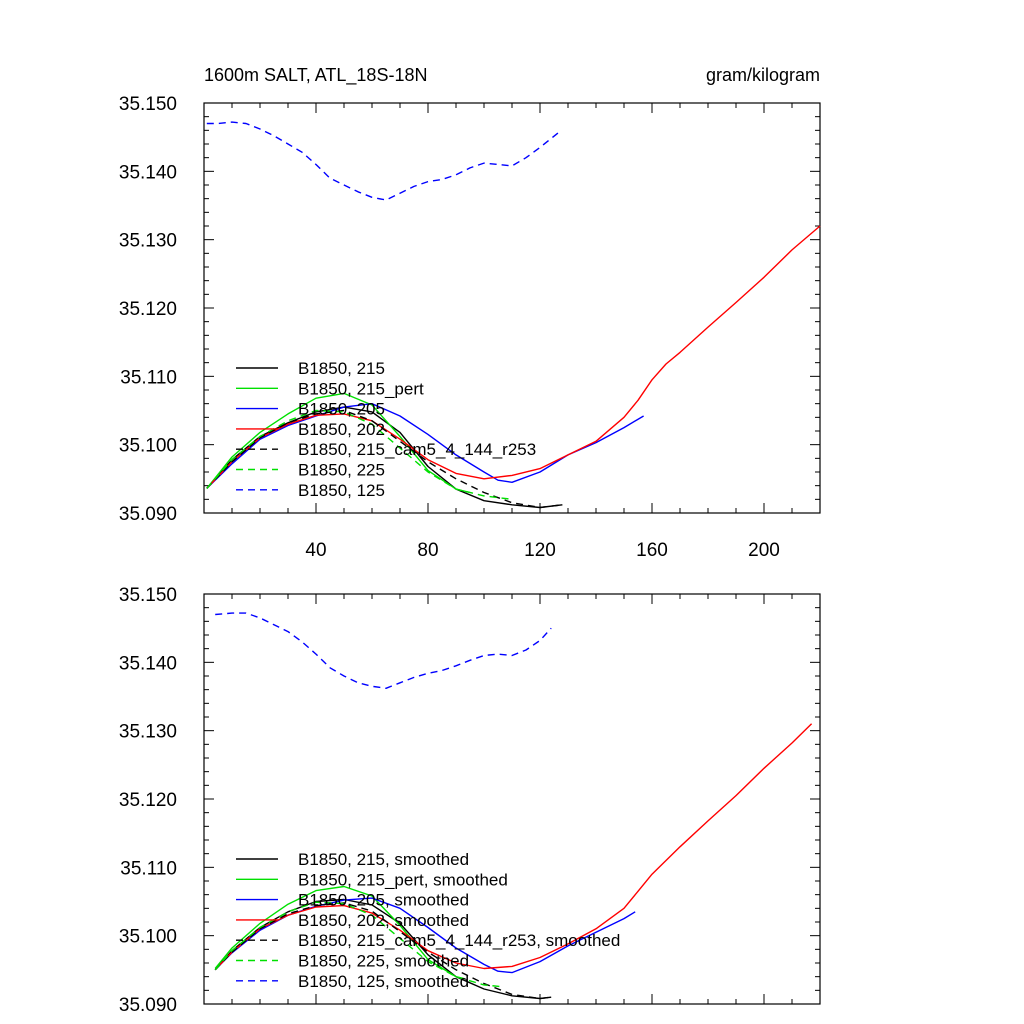 The width and height of the screenshot is (1024, 1024). Describe the element at coordinates (540, 550) in the screenshot. I see `x-tick-label: 120` at that location.